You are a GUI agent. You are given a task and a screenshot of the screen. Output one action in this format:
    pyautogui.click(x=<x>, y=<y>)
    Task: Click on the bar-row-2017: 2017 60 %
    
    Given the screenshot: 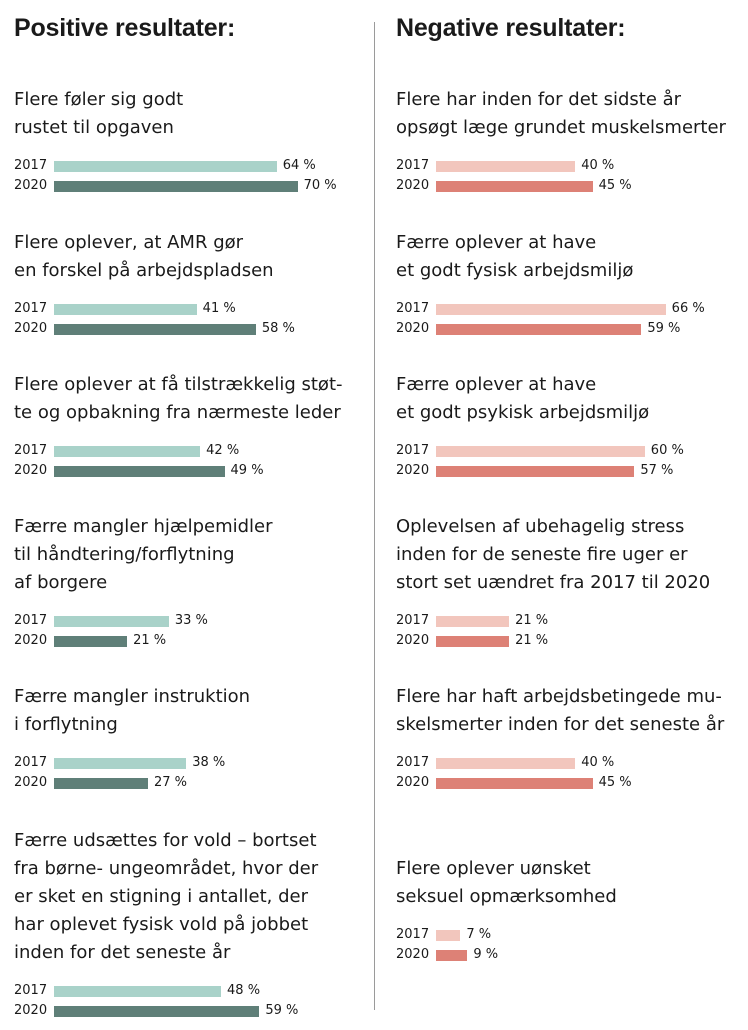 What is the action you would take?
    pyautogui.click(x=571, y=453)
    